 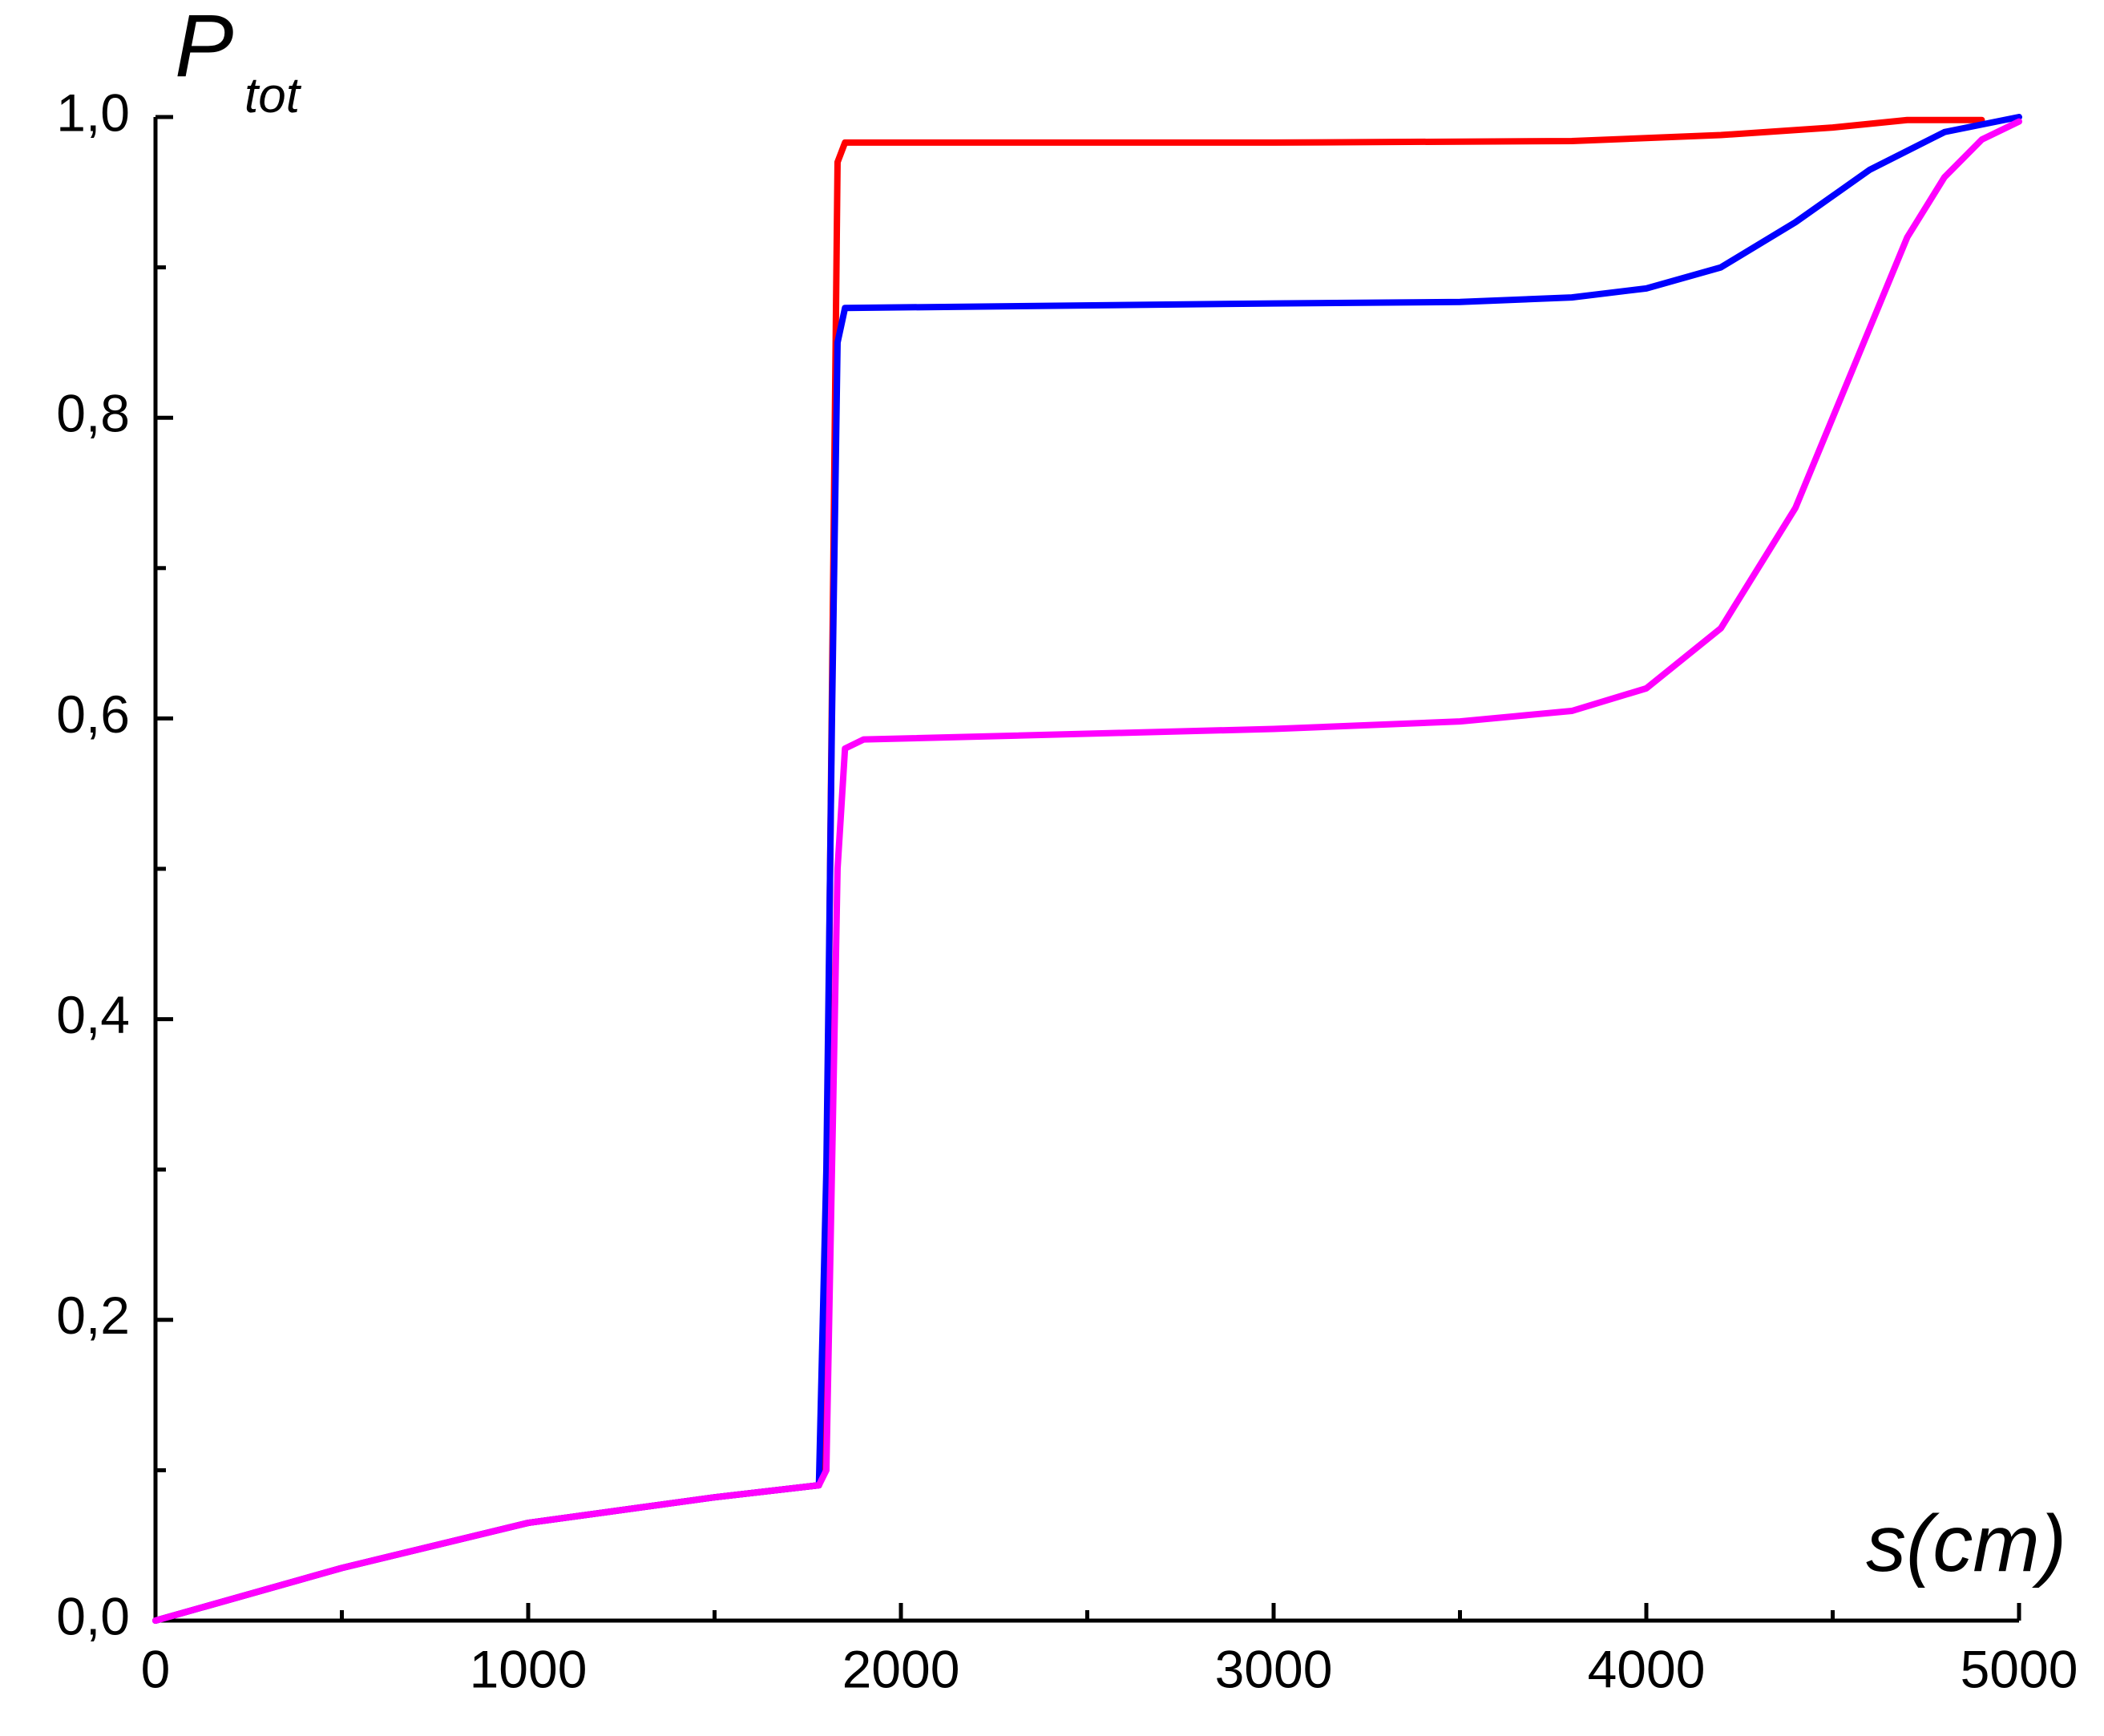 I want to click on x-tick-label: 4000, so click(x=1647, y=1669).